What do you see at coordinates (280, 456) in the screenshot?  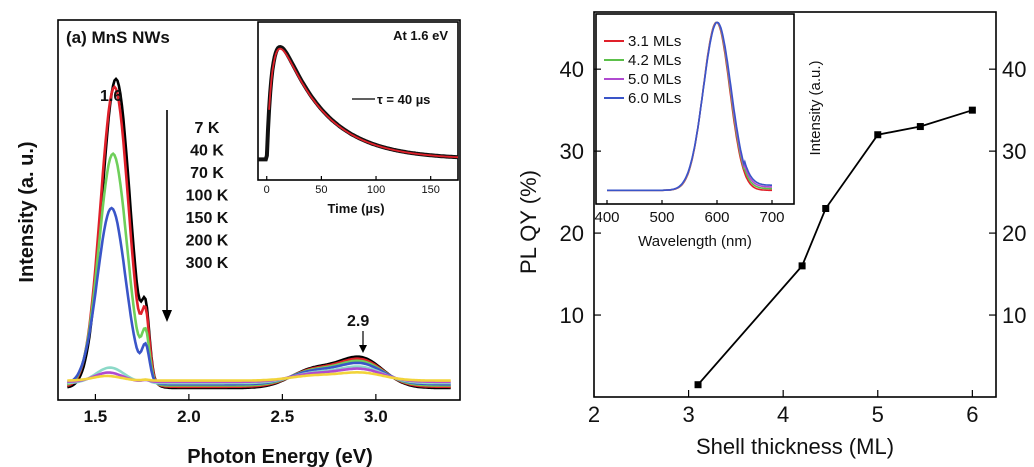 I see `left-x-axis-label: Photon Energy (eV)` at bounding box center [280, 456].